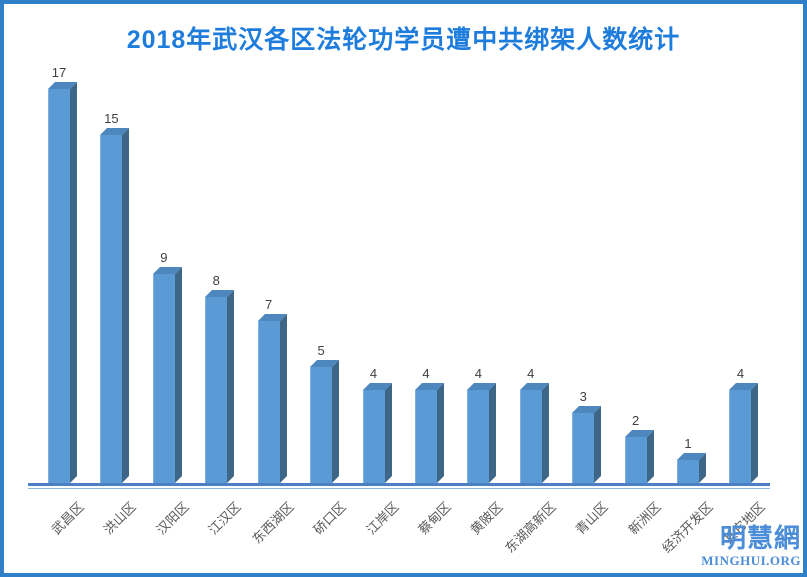  Describe the element at coordinates (321, 350) in the screenshot. I see `bar-value-label: 5` at that location.